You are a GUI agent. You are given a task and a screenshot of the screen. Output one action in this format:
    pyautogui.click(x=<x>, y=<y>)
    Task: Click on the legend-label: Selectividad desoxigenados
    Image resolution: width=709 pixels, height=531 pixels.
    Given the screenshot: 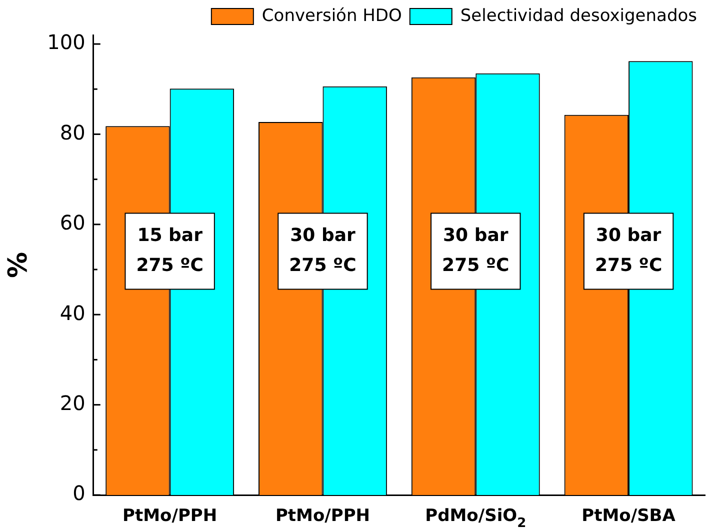 What is the action you would take?
    pyautogui.click(x=579, y=16)
    